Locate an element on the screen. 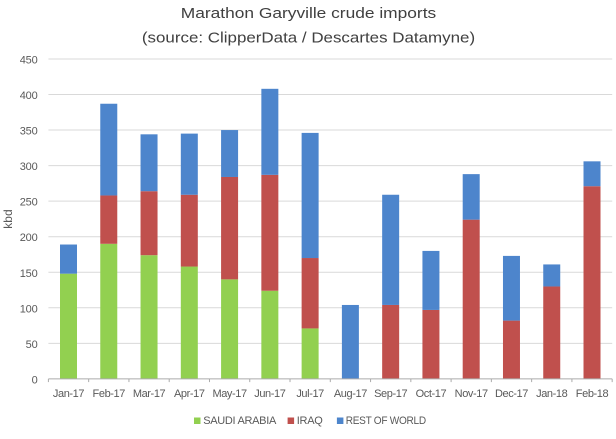  svg-text: 50 is located at coordinates (32, 345).